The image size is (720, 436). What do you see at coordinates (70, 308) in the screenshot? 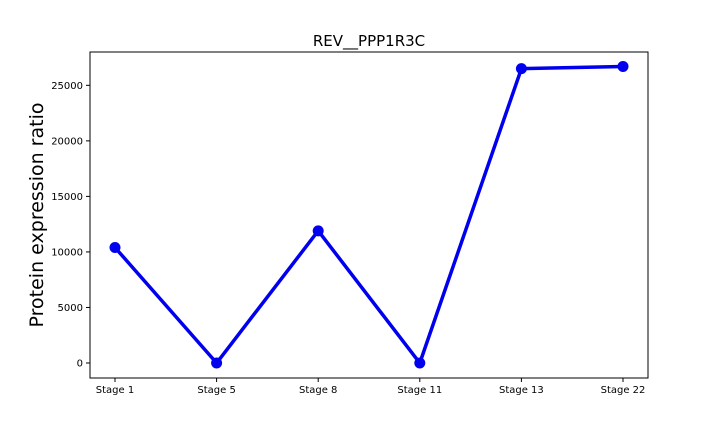
I see `y-tick-label: 5000` at bounding box center [70, 308].